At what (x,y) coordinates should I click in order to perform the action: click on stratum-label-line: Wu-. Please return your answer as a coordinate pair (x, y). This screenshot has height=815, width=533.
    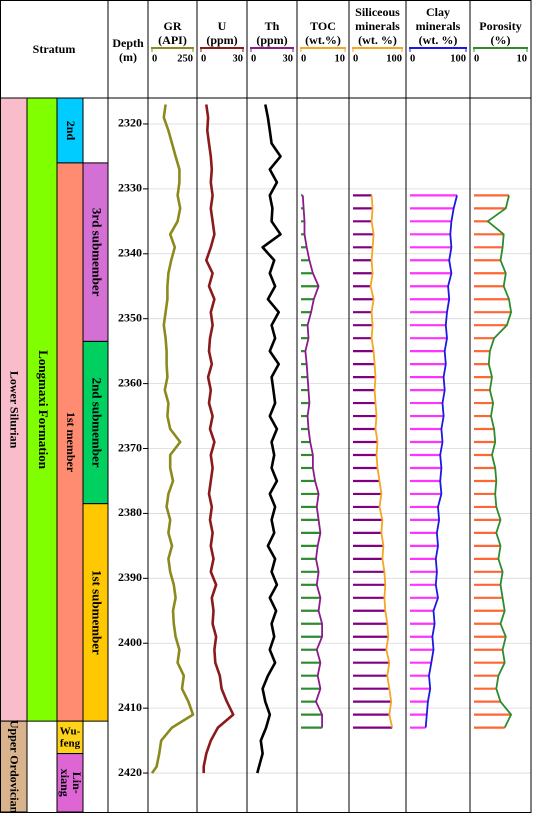
    Looking at the image, I should click on (70, 731).